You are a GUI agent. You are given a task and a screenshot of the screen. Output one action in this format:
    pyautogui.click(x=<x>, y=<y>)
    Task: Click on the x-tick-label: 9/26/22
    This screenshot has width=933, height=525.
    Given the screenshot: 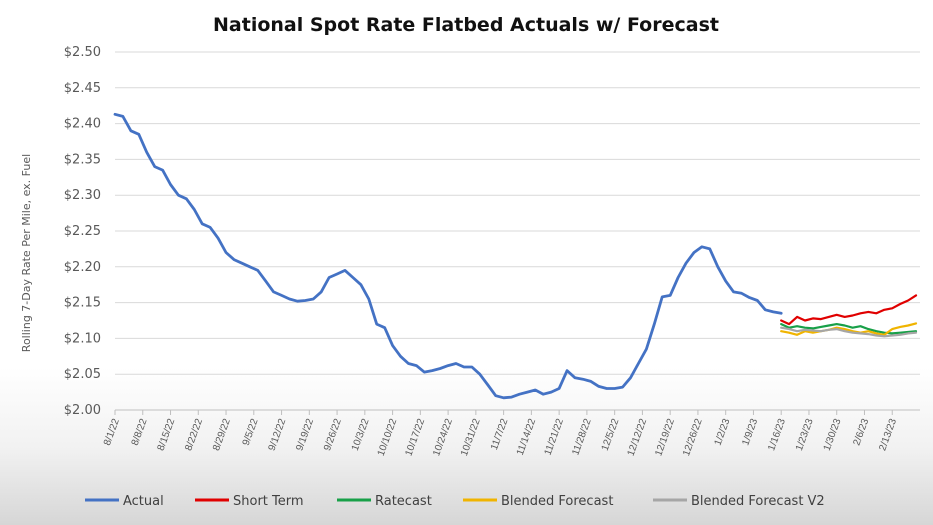 What is the action you would take?
    pyautogui.click(x=333, y=435)
    